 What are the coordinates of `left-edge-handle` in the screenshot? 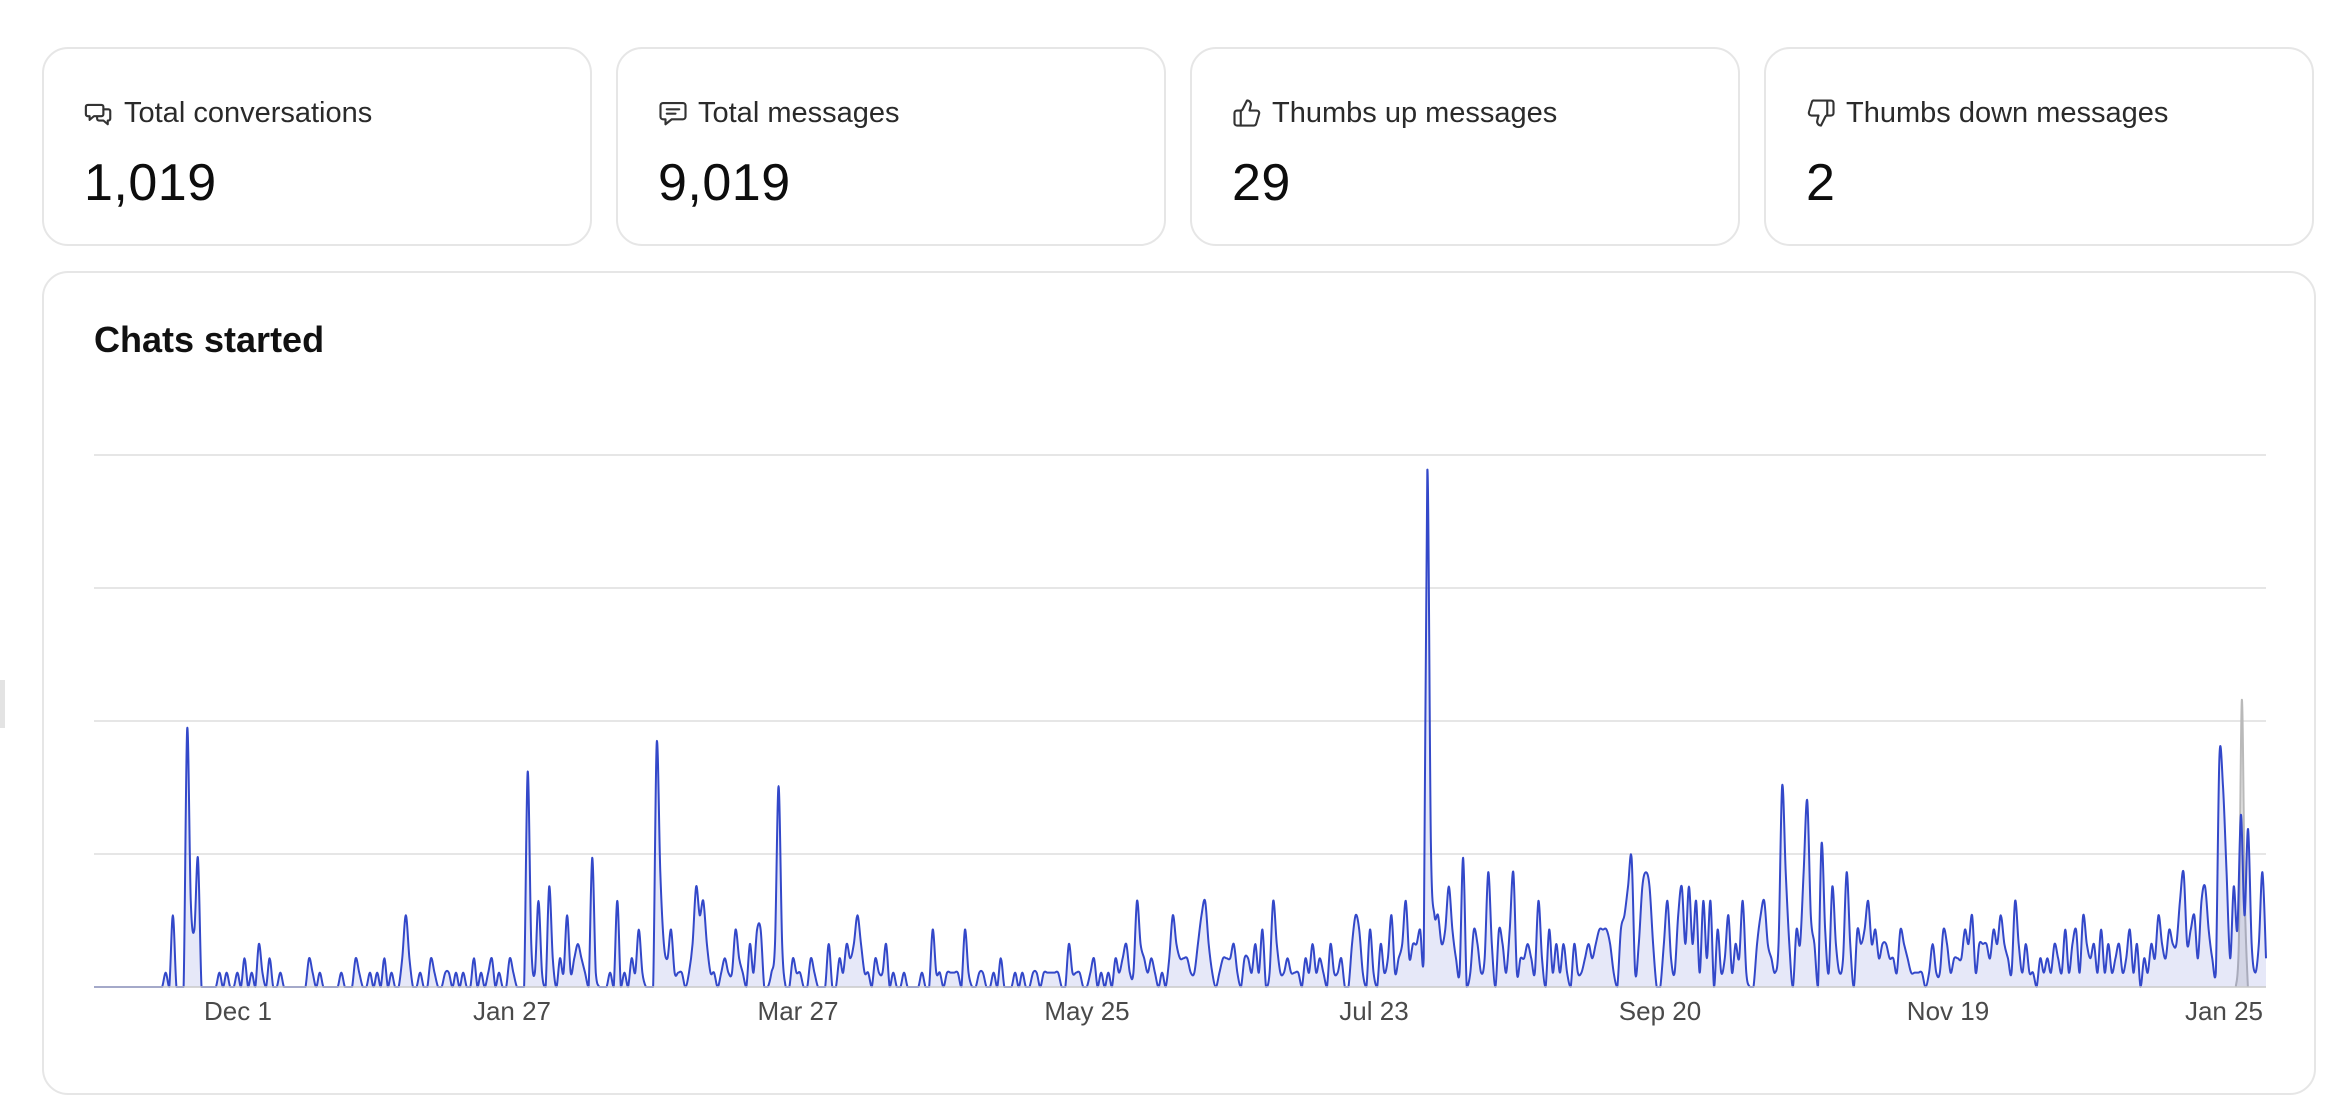 It's located at (2, 704).